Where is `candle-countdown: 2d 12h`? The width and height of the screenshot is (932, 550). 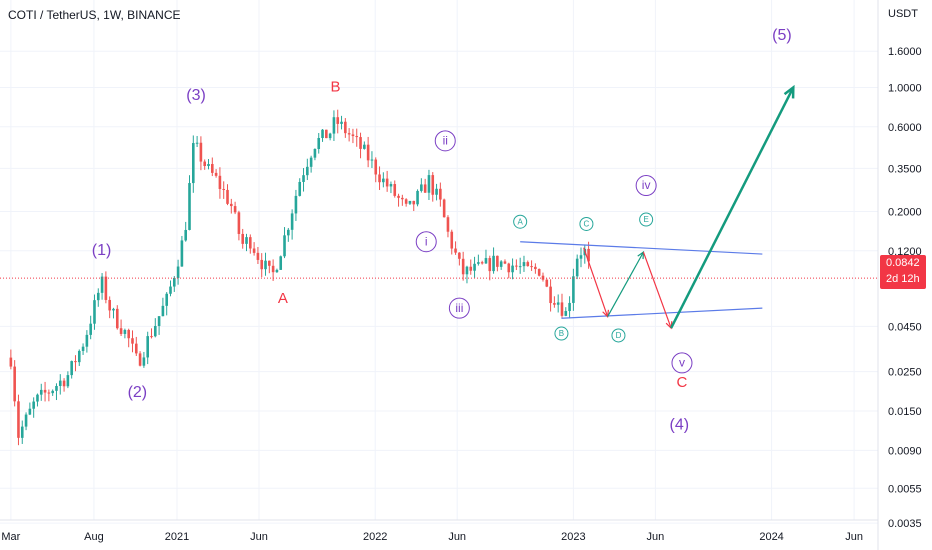
candle-countdown: 2d 12h is located at coordinates (903, 279).